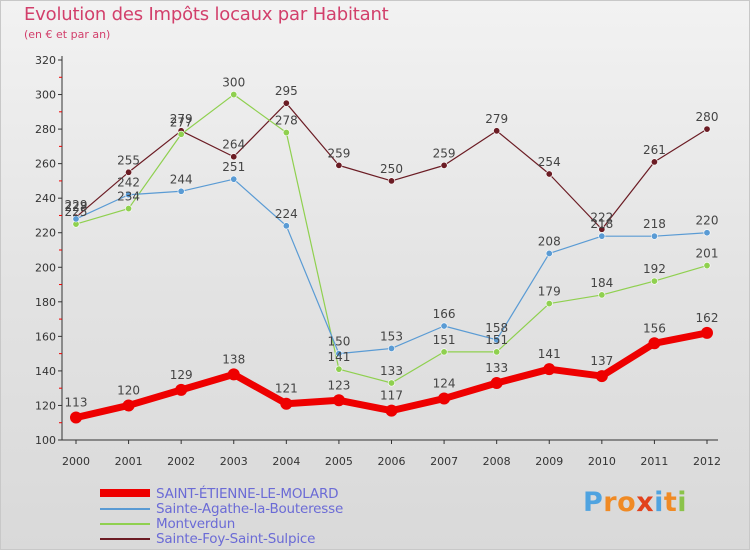 The width and height of the screenshot is (750, 550). What do you see at coordinates (128, 183) in the screenshot?
I see `data-label: 242` at bounding box center [128, 183].